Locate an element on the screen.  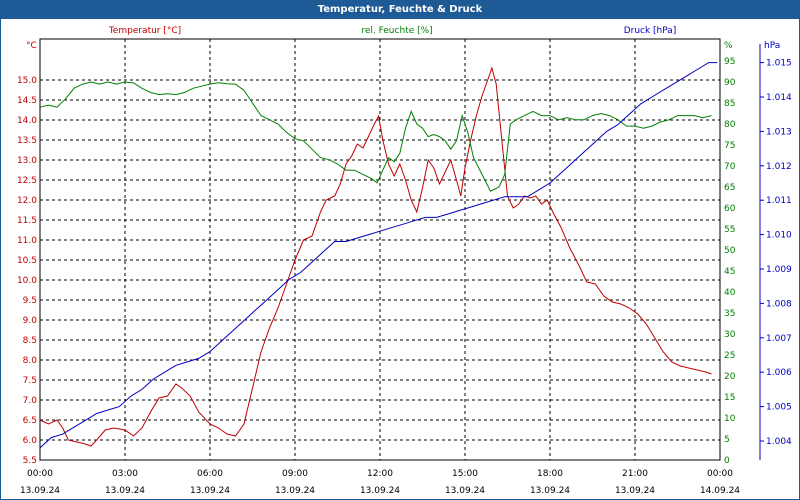
temperature-tick-label: 6.5 is located at coordinates (30, 421).